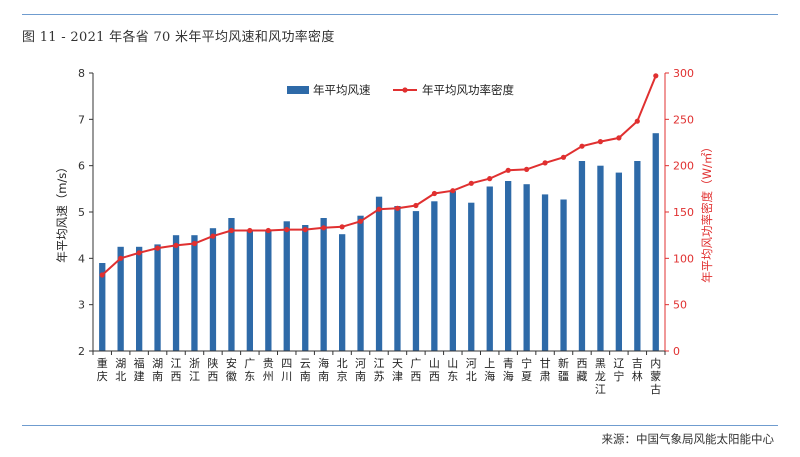 This screenshot has height=457, width=800. I want to click on x-tick-label: 湖, so click(157, 363).